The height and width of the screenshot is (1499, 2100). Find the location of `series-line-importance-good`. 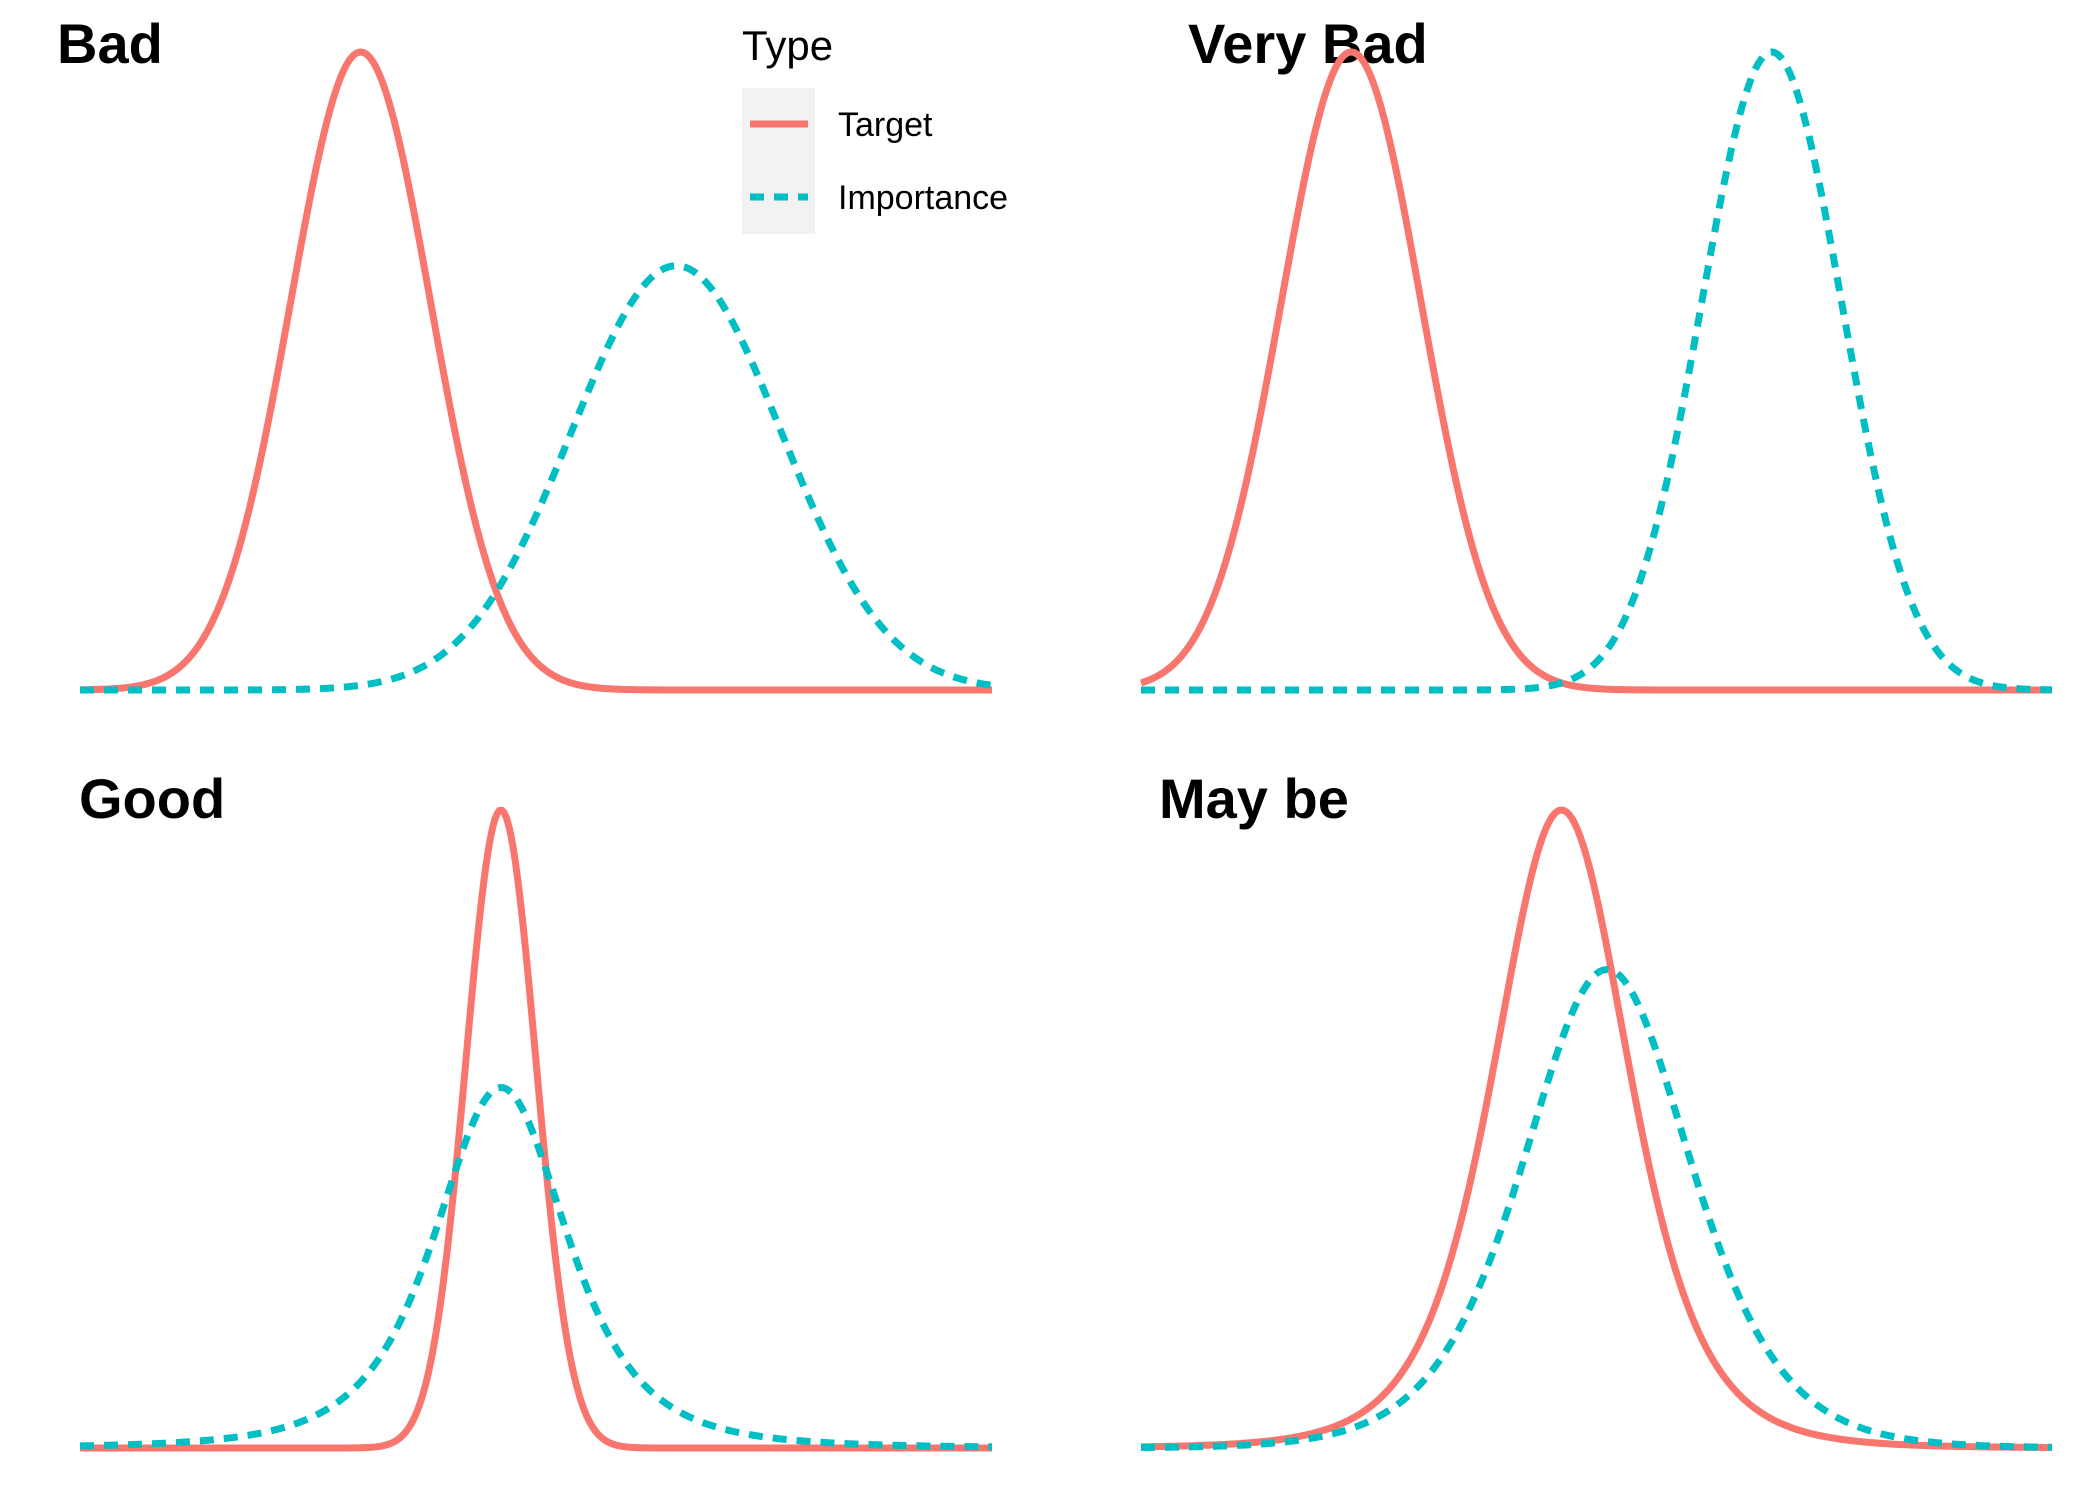

series-line-importance-good is located at coordinates (536, 1267).